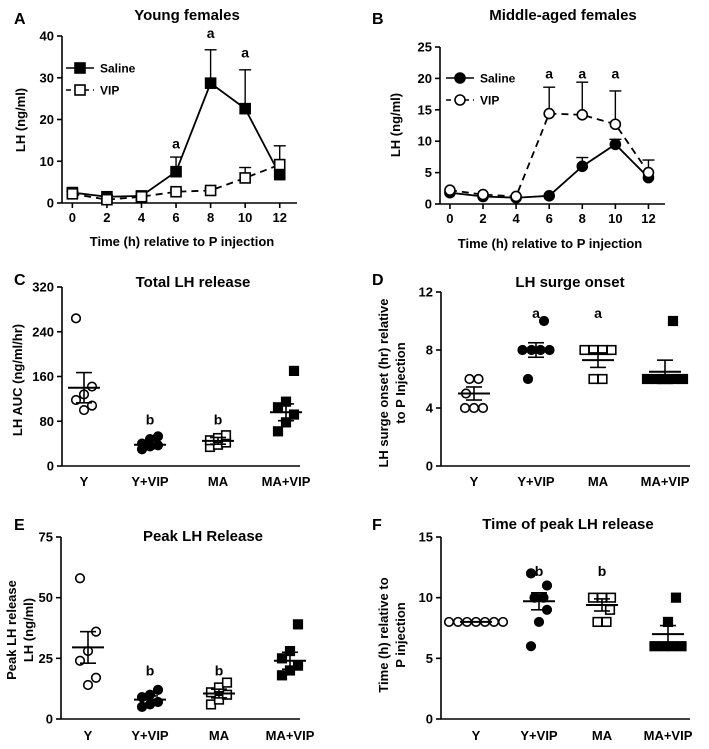  What do you see at coordinates (425, 47) in the screenshot?
I see `y-tick-label: 25` at bounding box center [425, 47].